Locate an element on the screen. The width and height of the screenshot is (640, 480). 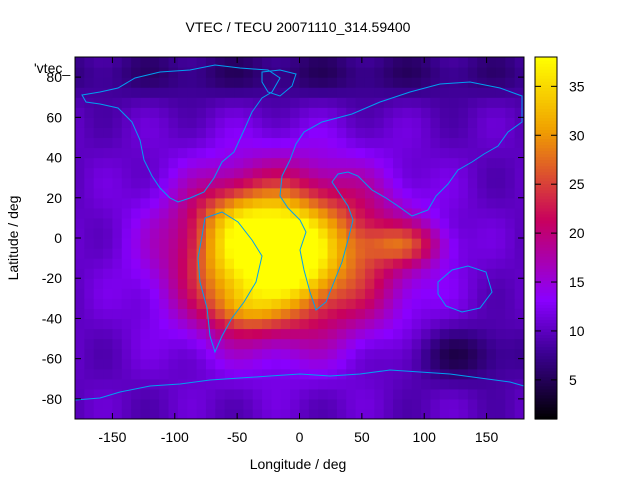
x-tick-label: -50 is located at coordinates (237, 437).